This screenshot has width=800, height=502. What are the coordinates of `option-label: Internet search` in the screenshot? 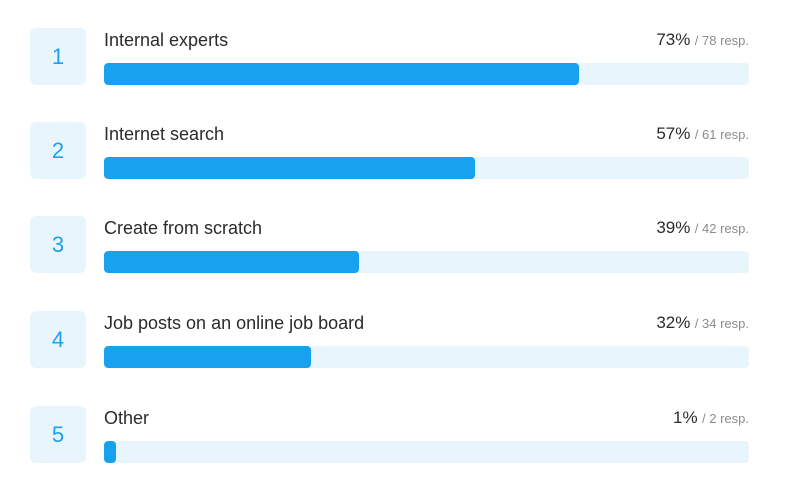 It's located at (164, 134).